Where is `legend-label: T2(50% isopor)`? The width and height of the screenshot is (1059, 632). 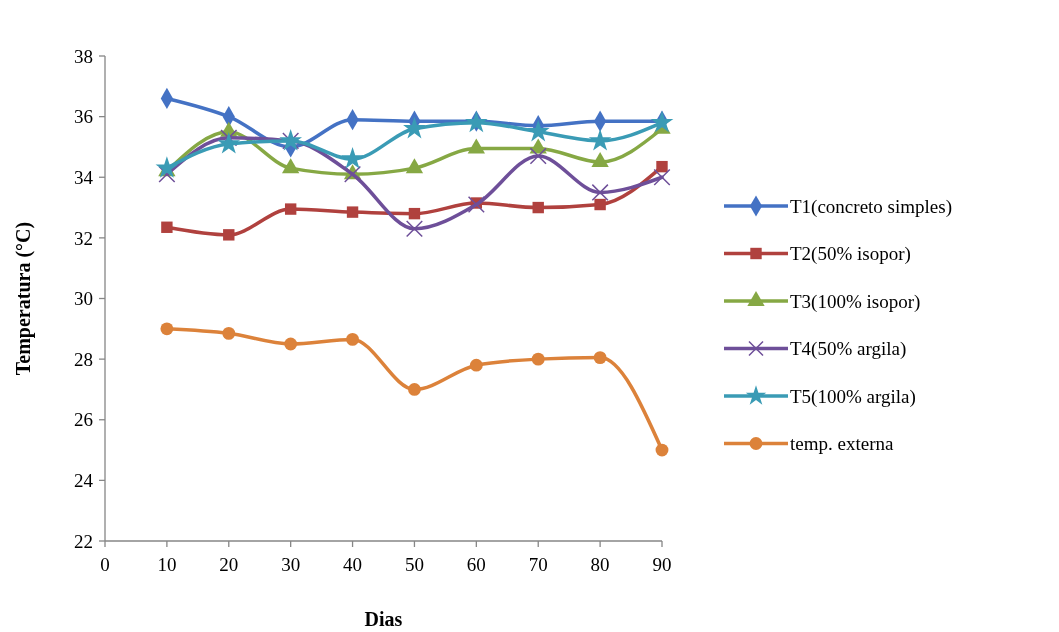 legend-label: T2(50% isopor) is located at coordinates (850, 254).